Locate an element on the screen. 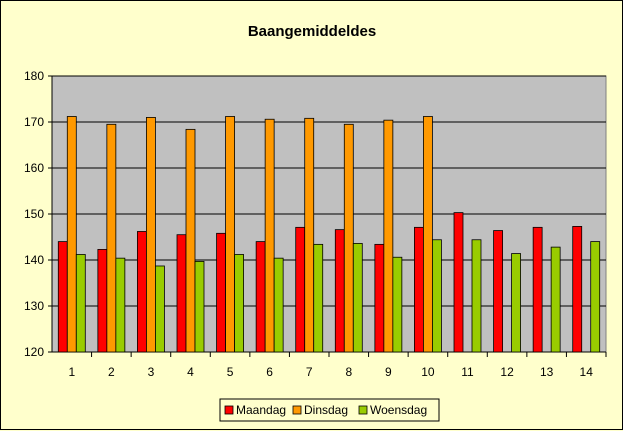 The image size is (623, 431). x-tick-label: 8 is located at coordinates (348, 372).